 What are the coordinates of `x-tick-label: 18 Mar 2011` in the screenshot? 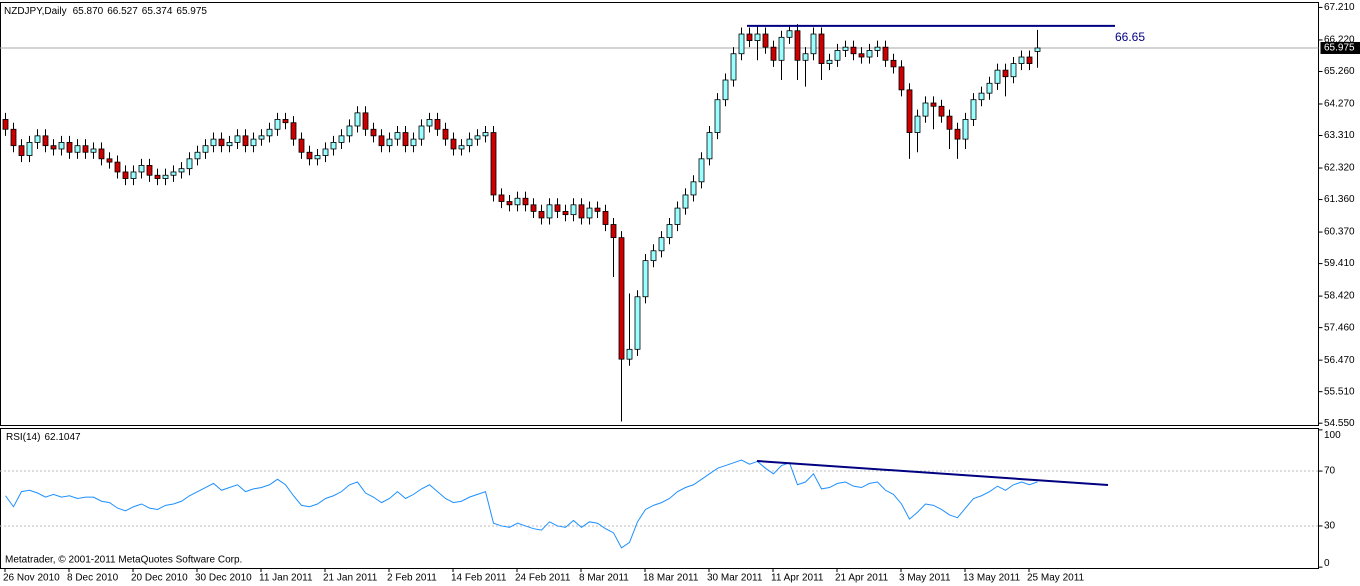 It's located at (671, 578).